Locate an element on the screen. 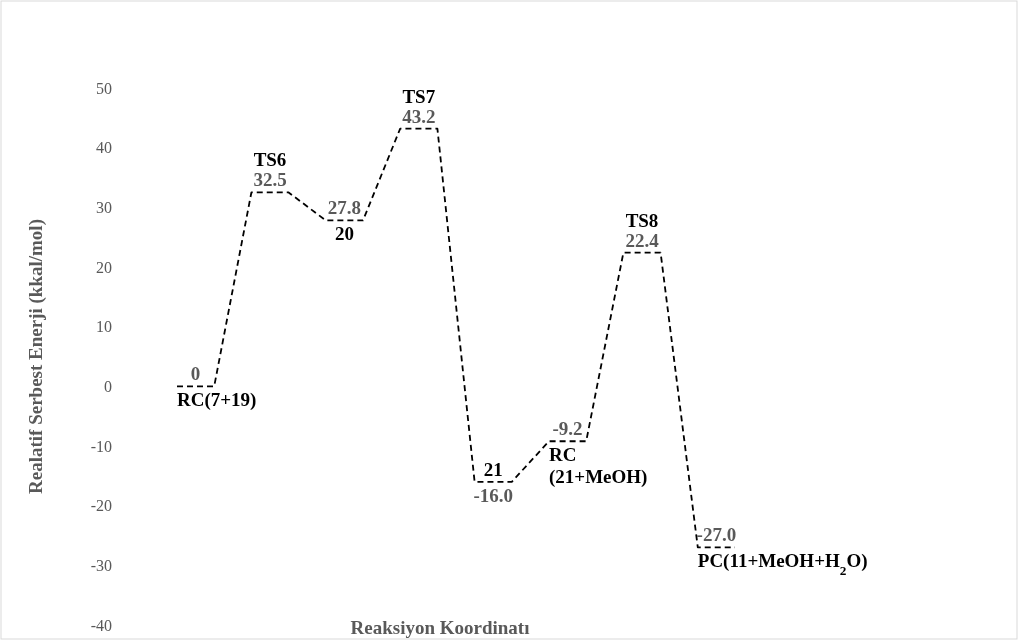 The image size is (1020, 642). data-label: -9.2 is located at coordinates (567, 429).